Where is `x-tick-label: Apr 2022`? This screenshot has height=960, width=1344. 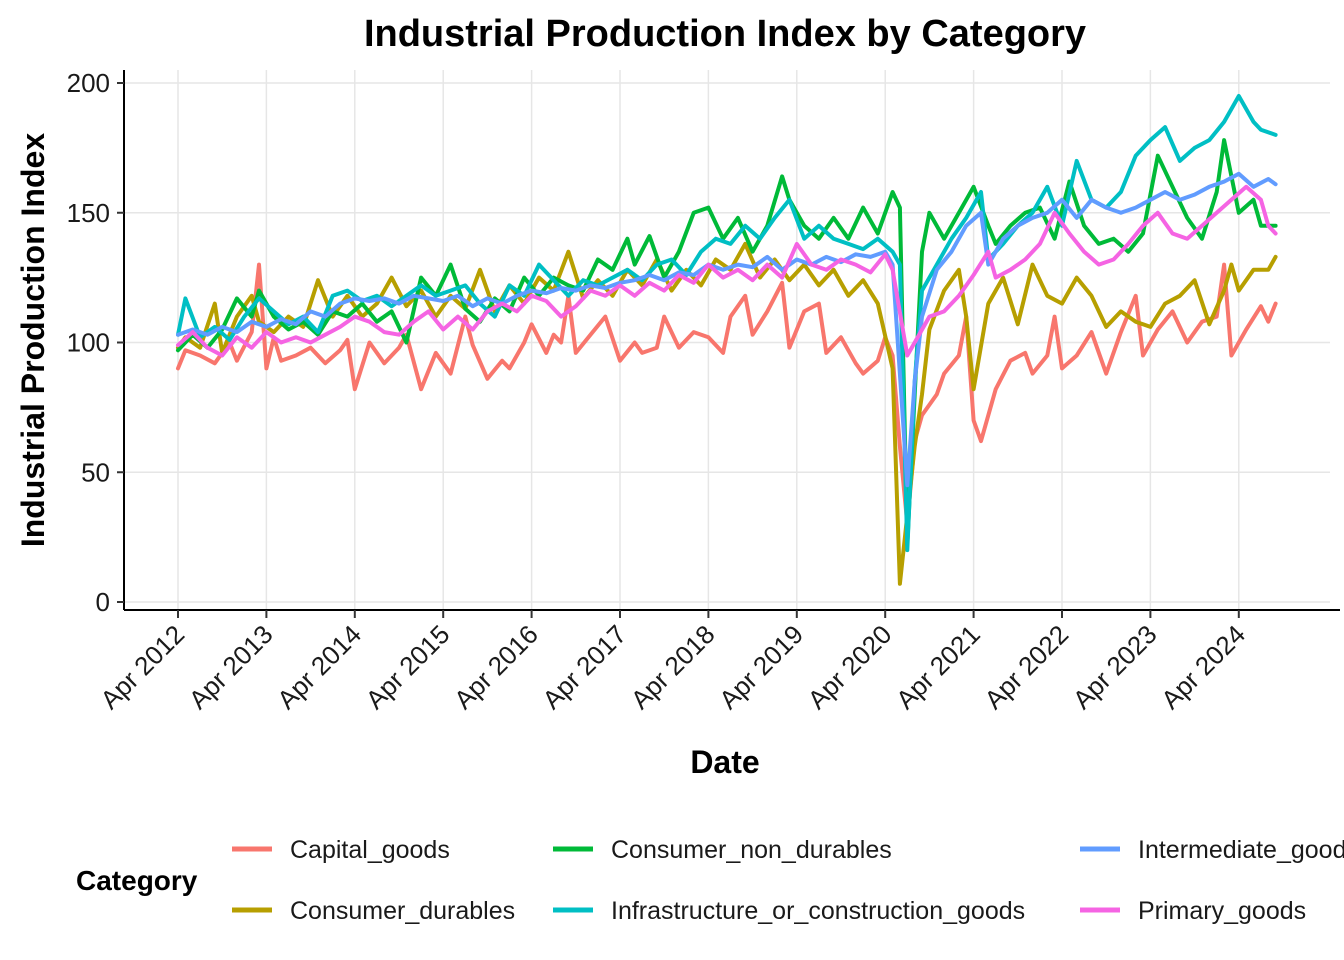
x-tick-label: Apr 2022 is located at coordinates (1026, 667).